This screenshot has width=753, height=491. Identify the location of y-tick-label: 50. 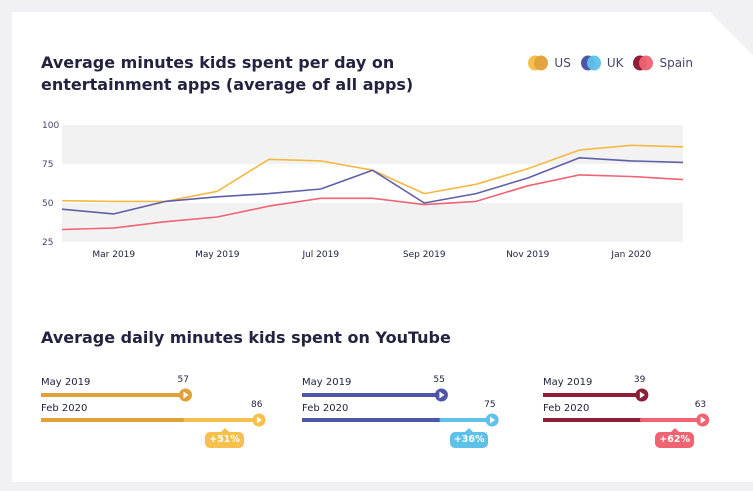
(48, 204).